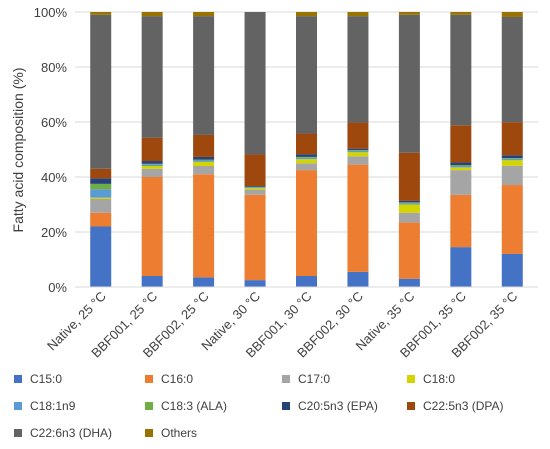 The image size is (550, 449). I want to click on legend-label: C22:6n3 (DHA), so click(71, 433).